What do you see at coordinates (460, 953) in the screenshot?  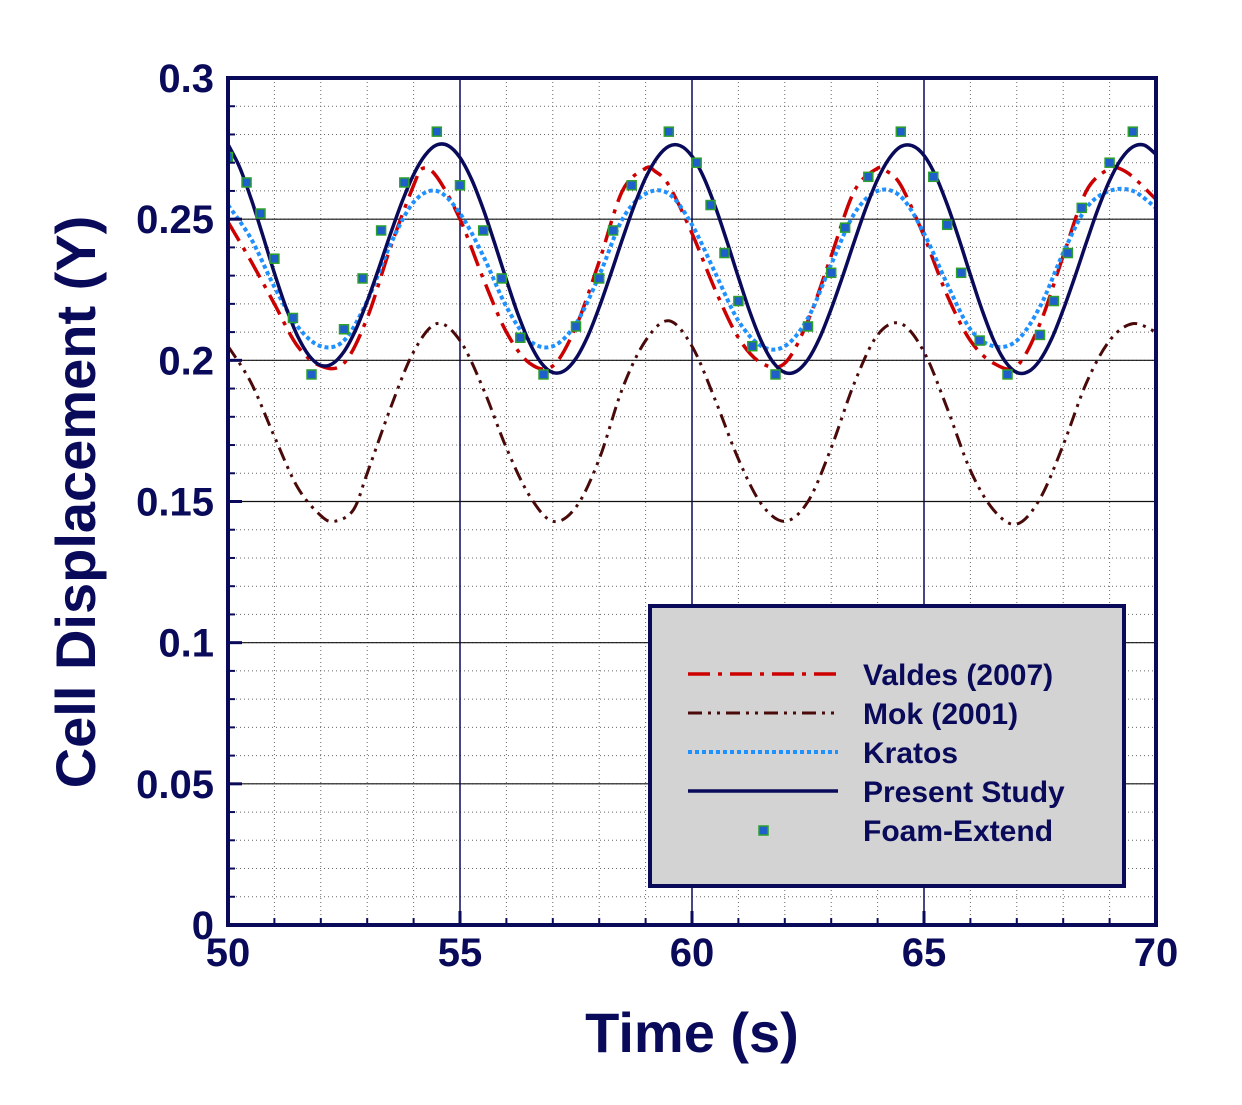 I see `x-tick-label: 55` at bounding box center [460, 953].